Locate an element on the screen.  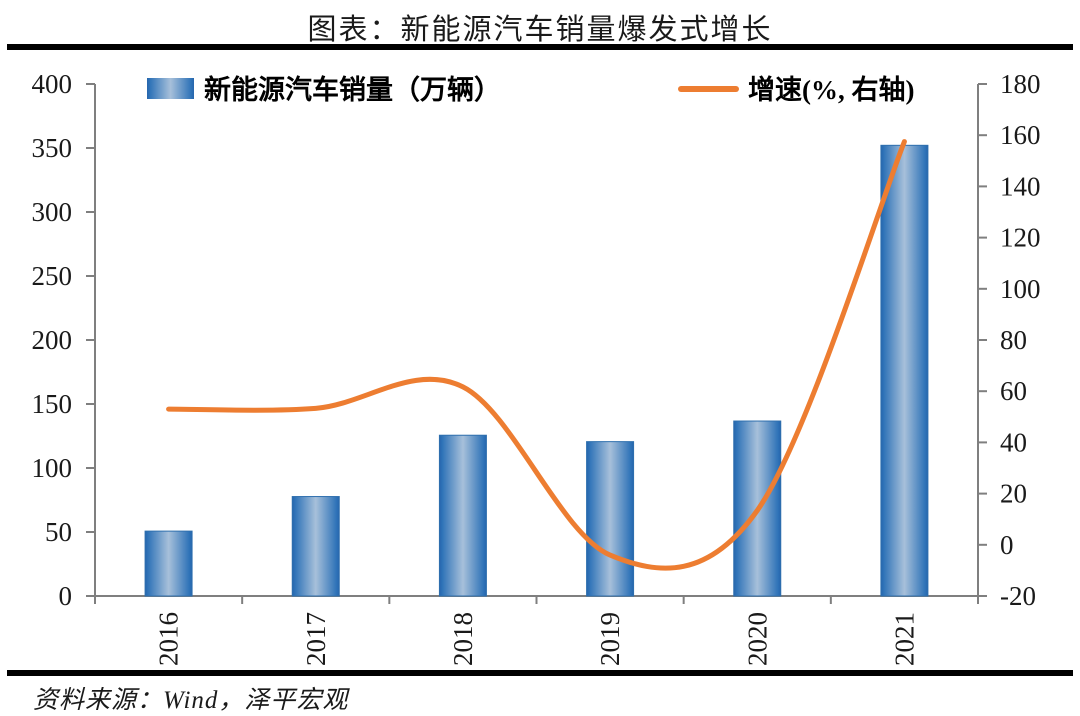
right-tick-label-160: 160 is located at coordinates (1020, 135).